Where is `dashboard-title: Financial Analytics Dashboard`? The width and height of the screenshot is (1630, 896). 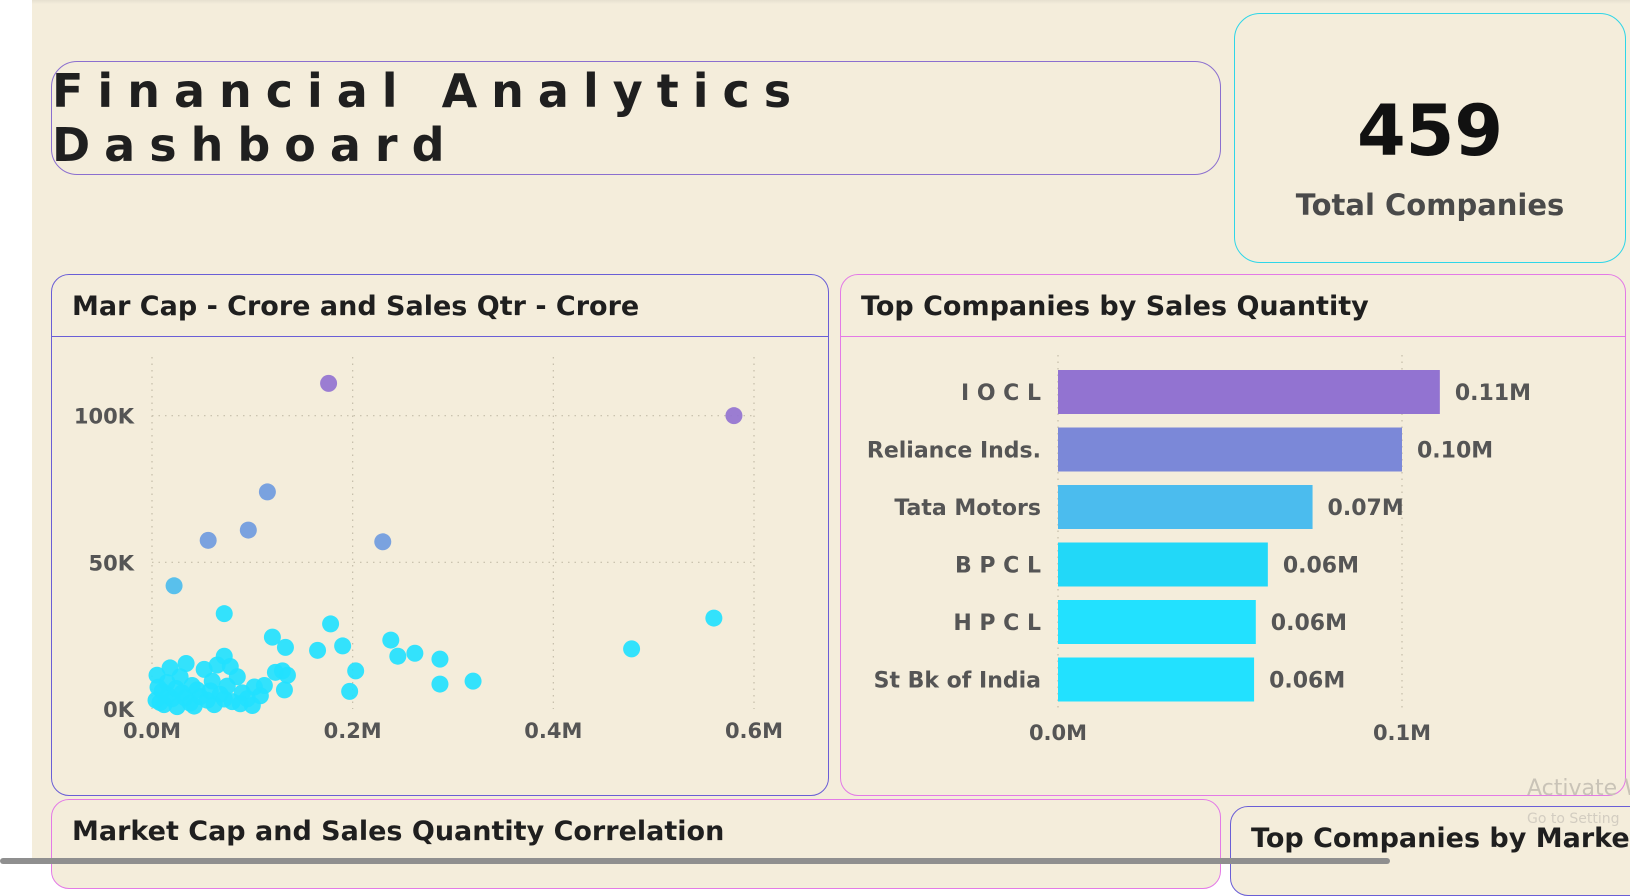
dashboard-title: Financial Analytics Dashboard is located at coordinates (429, 118).